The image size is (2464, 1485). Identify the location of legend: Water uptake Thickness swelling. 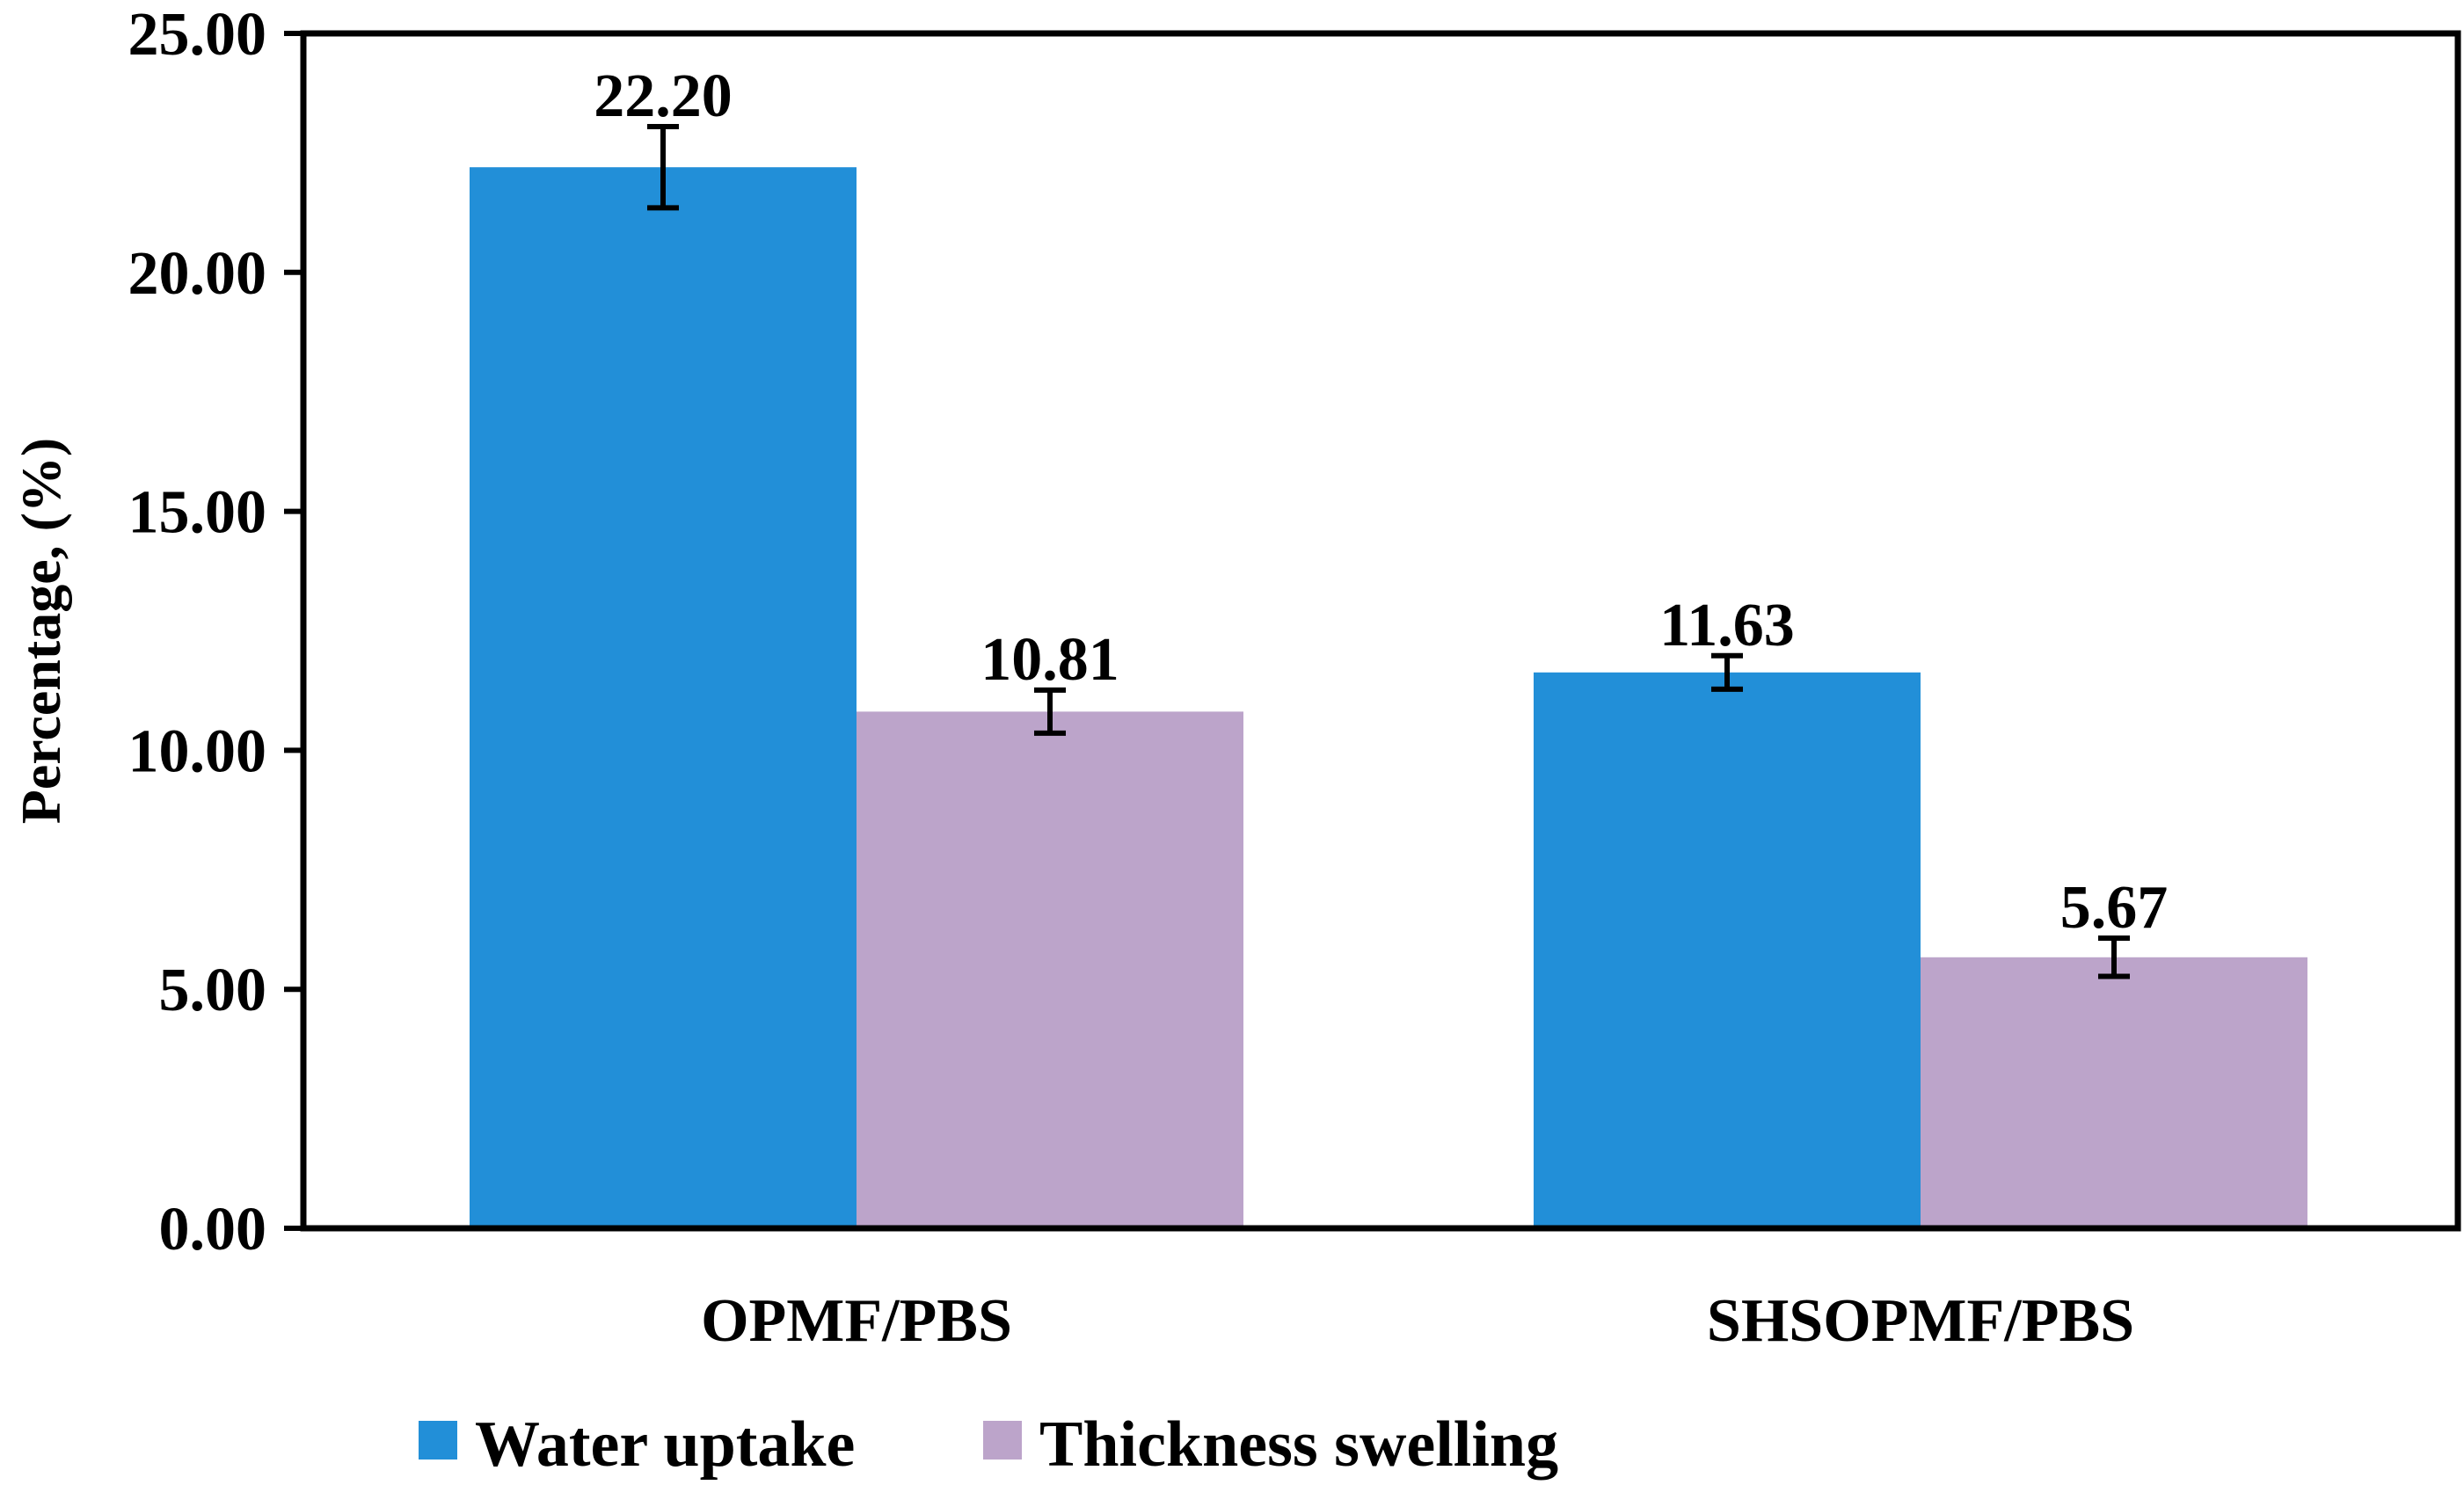
(989, 1445).